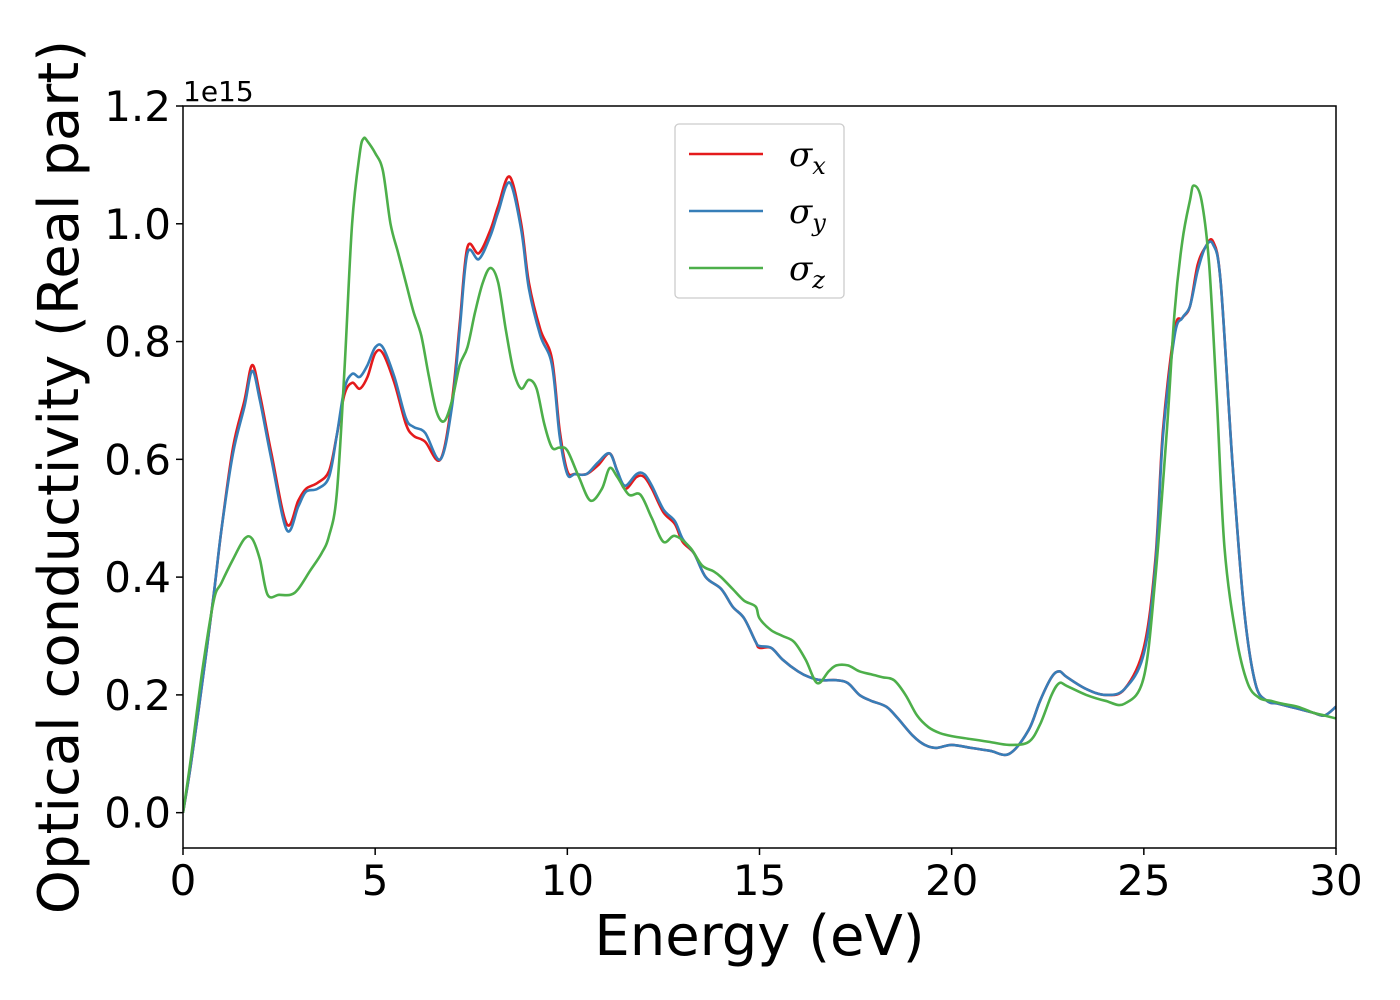  What do you see at coordinates (818, 223) in the screenshot?
I see `legend-subscript: y` at bounding box center [818, 223].